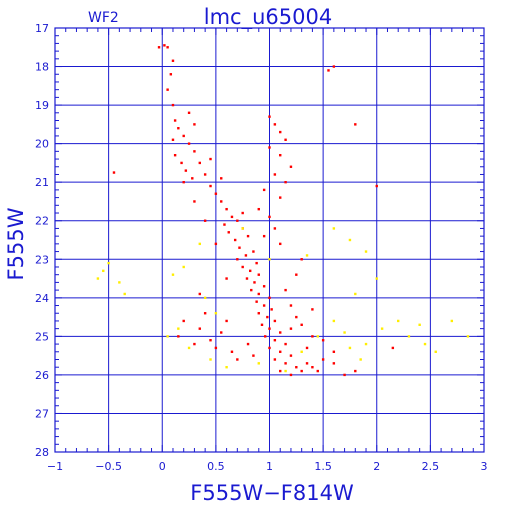 This screenshot has height=512, width=512. What do you see at coordinates (431, 466) in the screenshot?
I see `x-tick-label: 2.5` at bounding box center [431, 466].